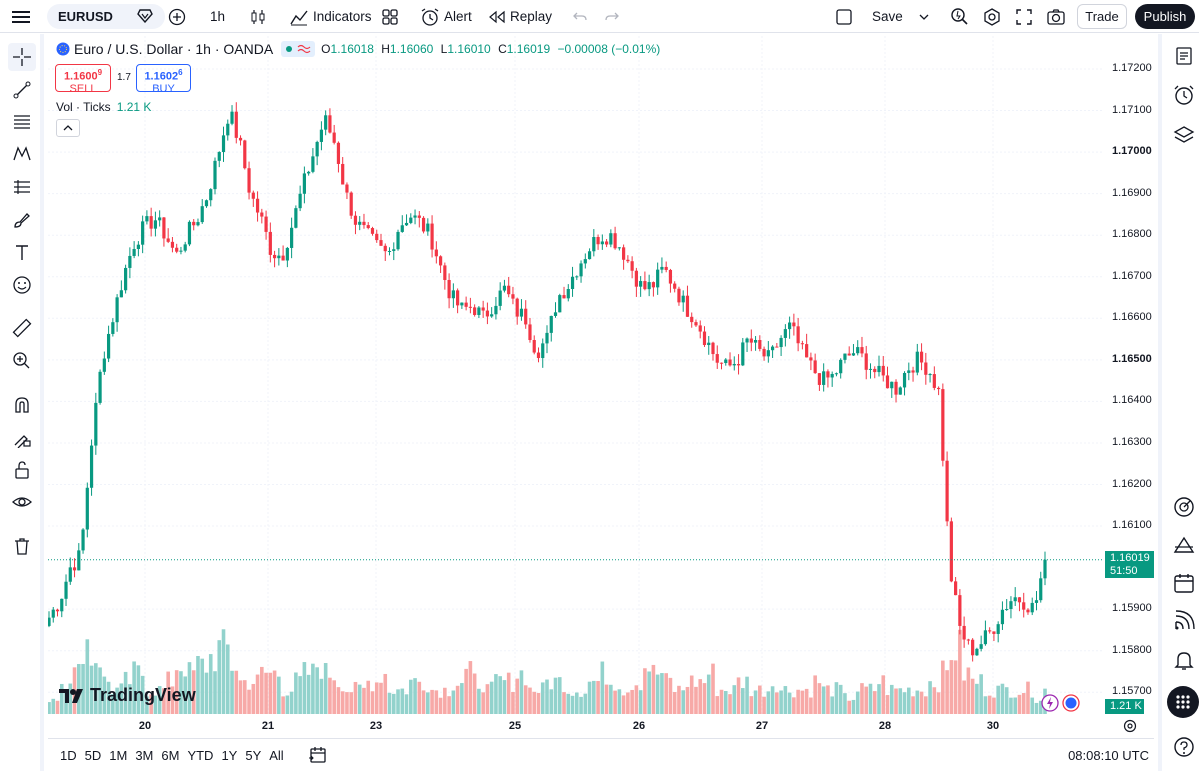 The image size is (1199, 771). What do you see at coordinates (127, 695) in the screenshot?
I see `tradingview-logo: TradingView` at bounding box center [127, 695].